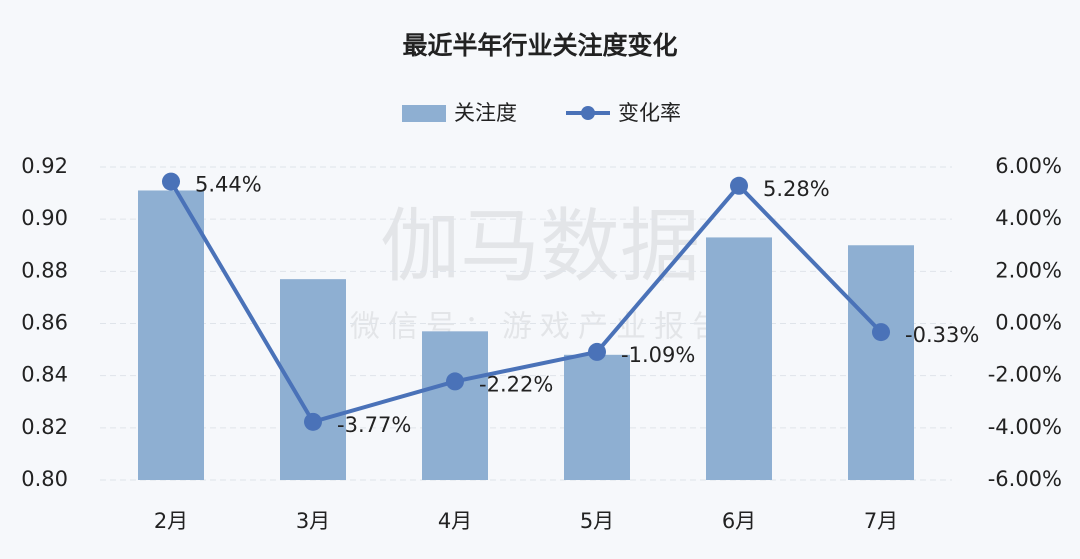 Image resolution: width=1080 pixels, height=559 pixels. I want to click on y-tick-label: 0.92, so click(44, 166).